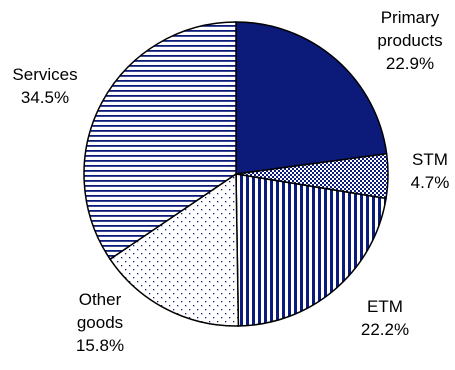 The height and width of the screenshot is (370, 455). What do you see at coordinates (100, 345) in the screenshot?
I see `slice-value-label: 15.8%` at bounding box center [100, 345].